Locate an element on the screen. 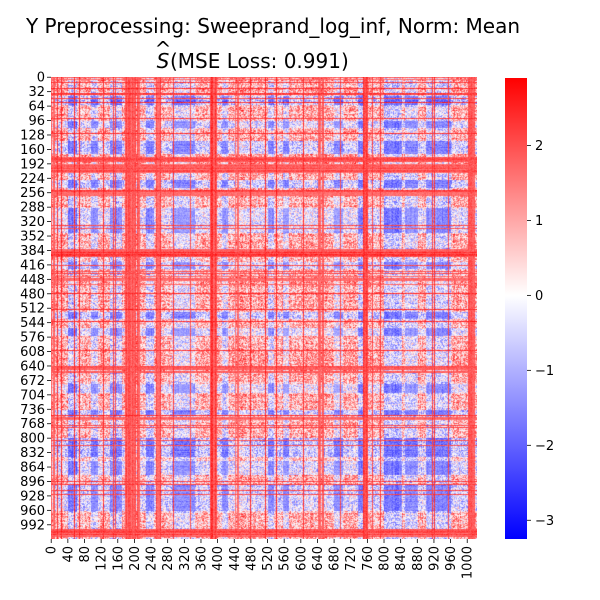 The height and width of the screenshot is (600, 600). colorbar-tick-label: −3 is located at coordinates (544, 521).